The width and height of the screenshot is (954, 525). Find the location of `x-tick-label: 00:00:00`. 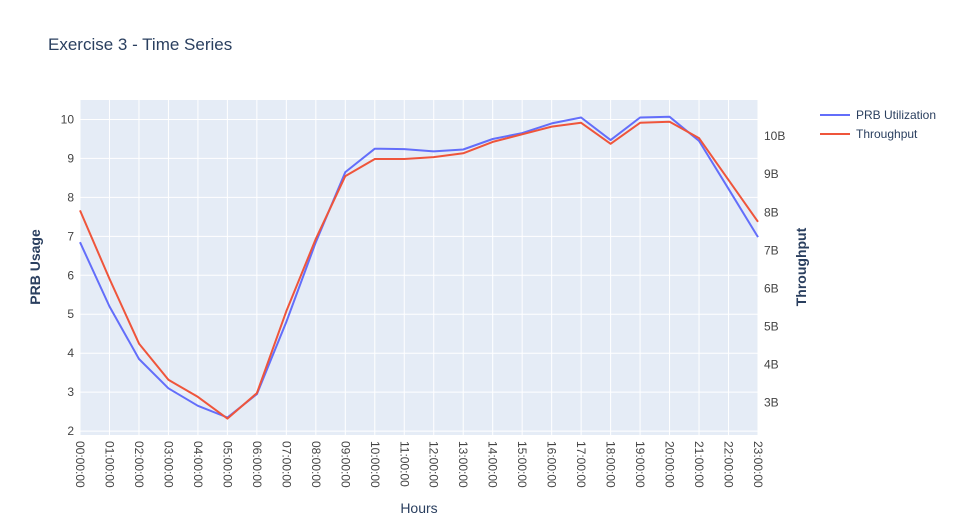

x-tick-label: 00:00:00 is located at coordinates (80, 464).